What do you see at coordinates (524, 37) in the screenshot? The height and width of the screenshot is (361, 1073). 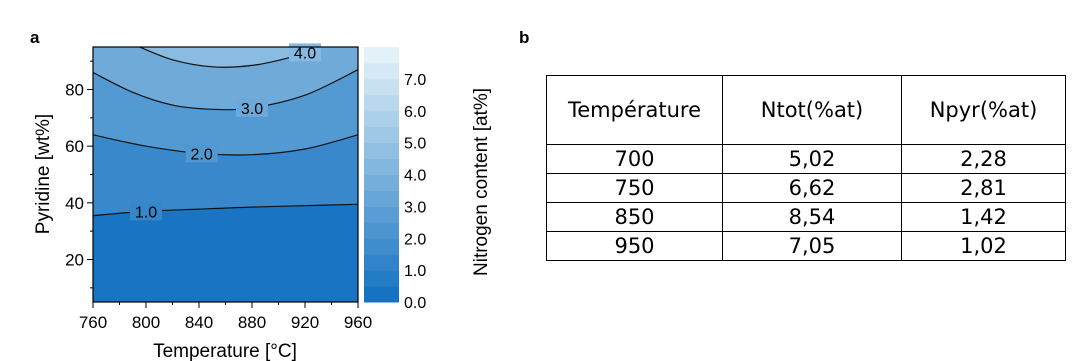 I see `panel-b-label: b` at bounding box center [524, 37].